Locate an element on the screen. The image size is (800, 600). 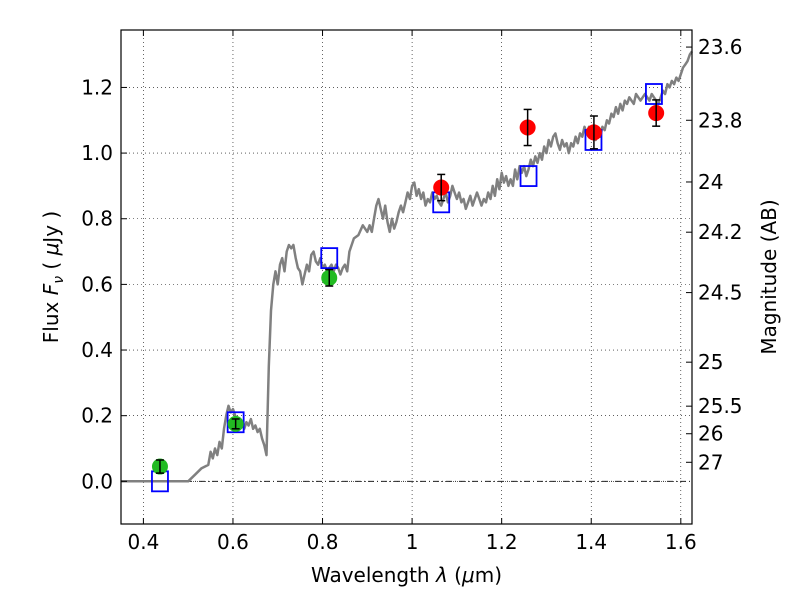
y-tick-label: 0.0 is located at coordinates (97, 481).